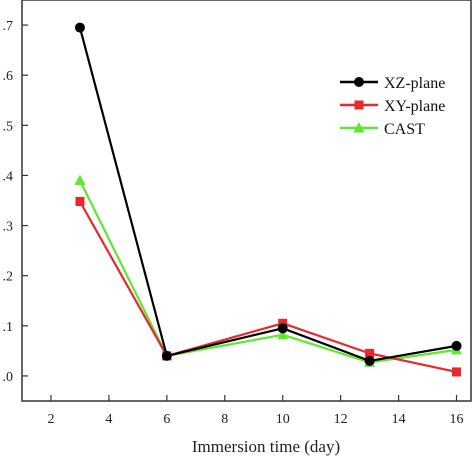  What do you see at coordinates (382, 129) in the screenshot?
I see `legend-item: CAST` at bounding box center [382, 129].